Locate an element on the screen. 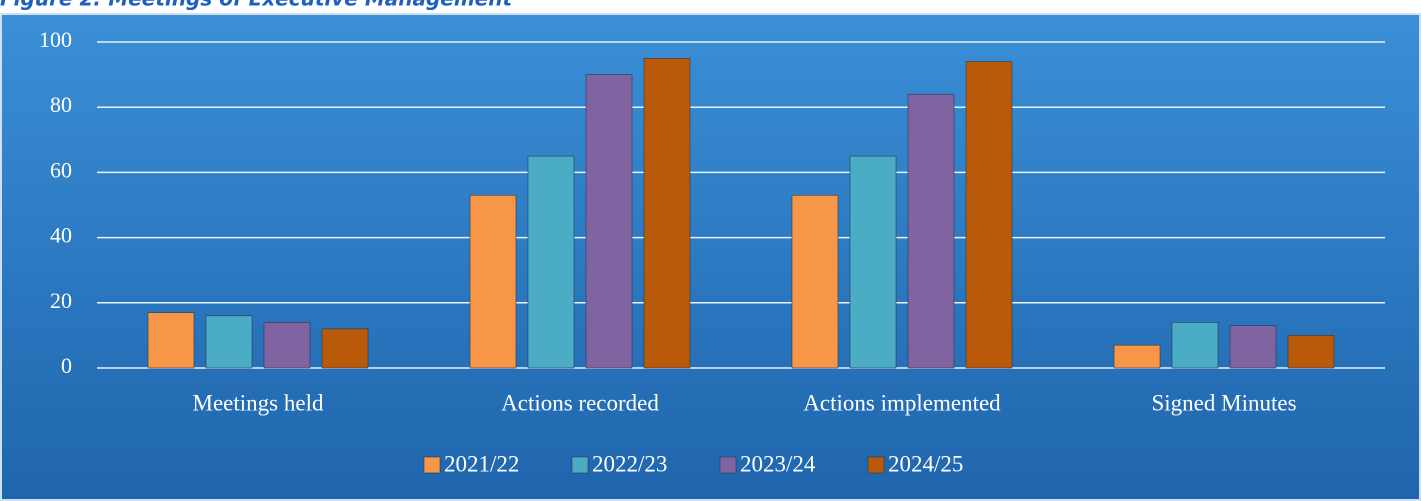 This screenshot has width=1421, height=501. x-tick-label: Signed Minutes is located at coordinates (1223, 402).